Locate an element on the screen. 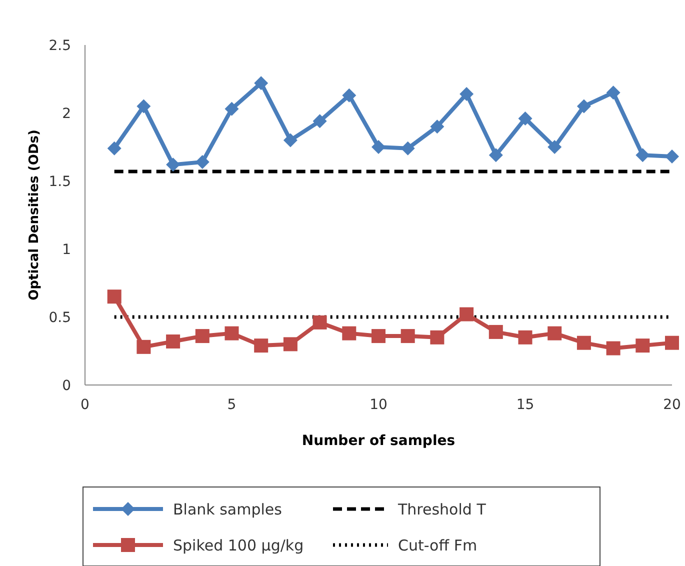 The width and height of the screenshot is (685, 566). x-tick-label: 0 is located at coordinates (85, 405).